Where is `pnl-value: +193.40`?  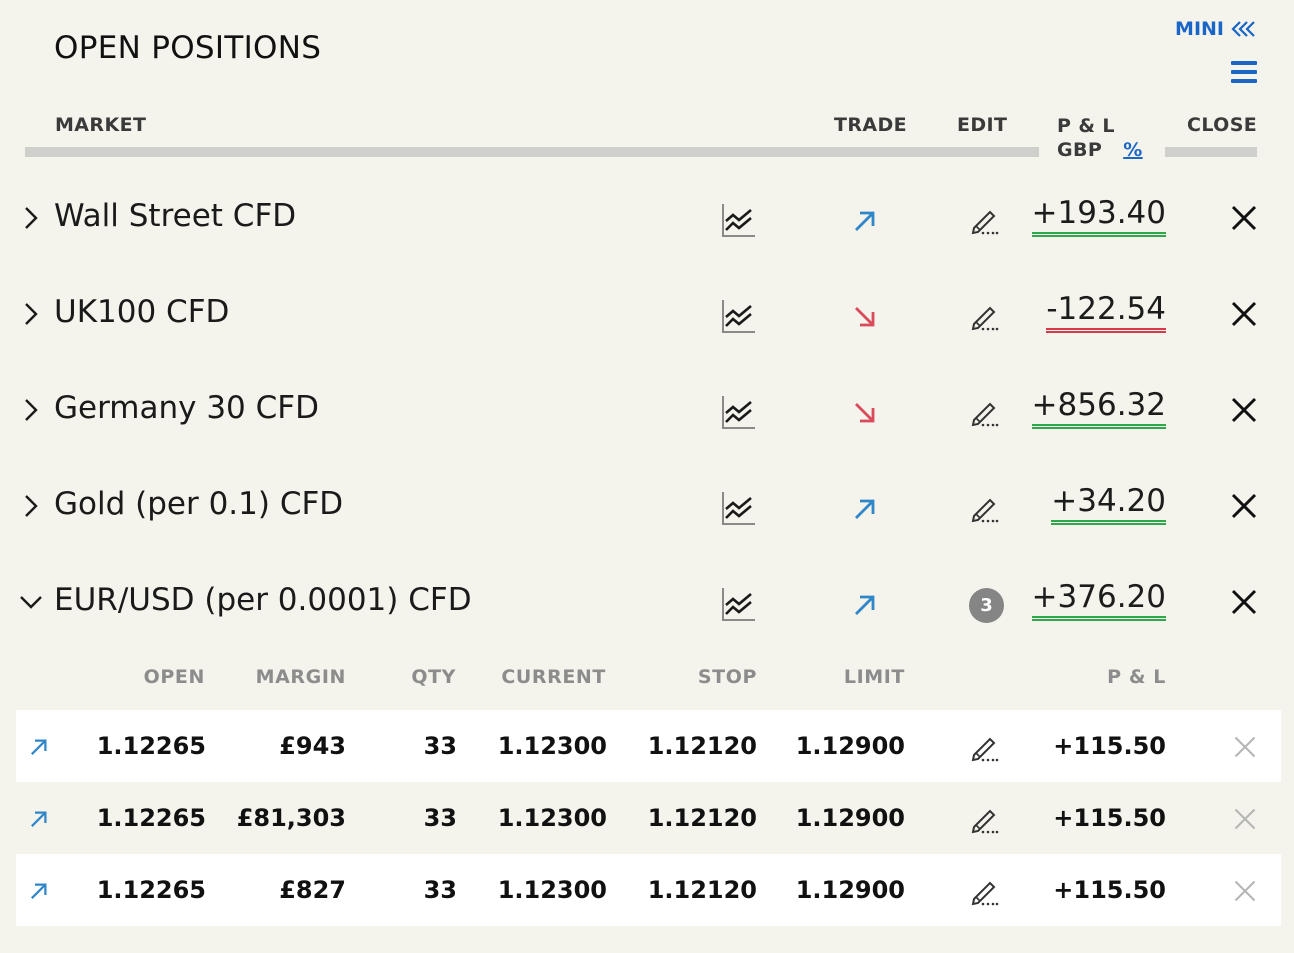 pnl-value: +193.40 is located at coordinates (1098, 216).